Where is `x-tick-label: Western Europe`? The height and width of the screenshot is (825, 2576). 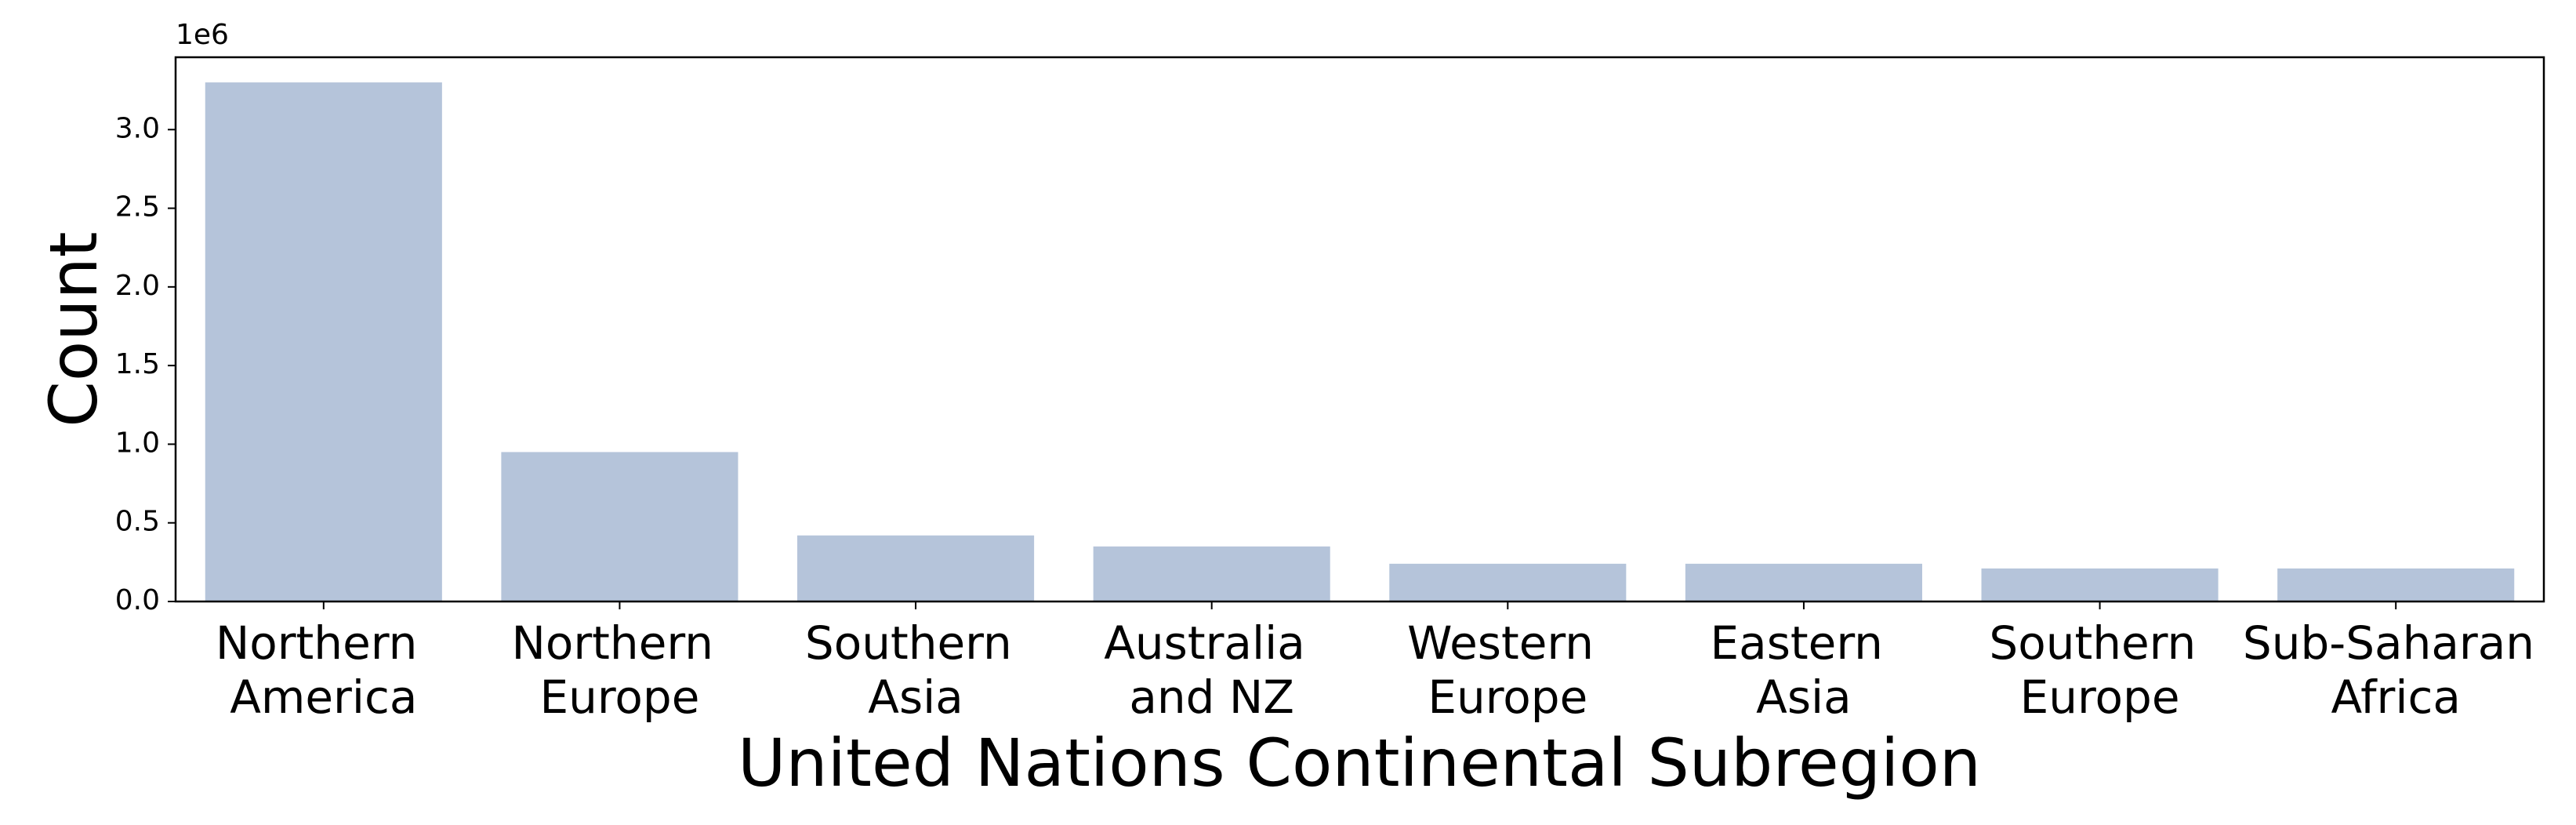 x-tick-label: Western Europe is located at coordinates (1508, 670).